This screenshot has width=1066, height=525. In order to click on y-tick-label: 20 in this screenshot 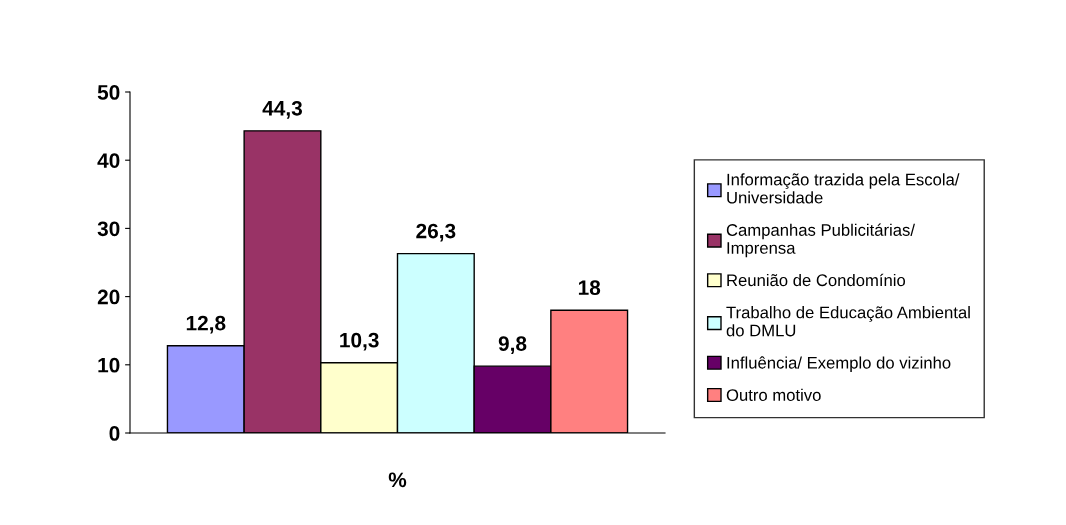, I will do `click(108, 297)`.